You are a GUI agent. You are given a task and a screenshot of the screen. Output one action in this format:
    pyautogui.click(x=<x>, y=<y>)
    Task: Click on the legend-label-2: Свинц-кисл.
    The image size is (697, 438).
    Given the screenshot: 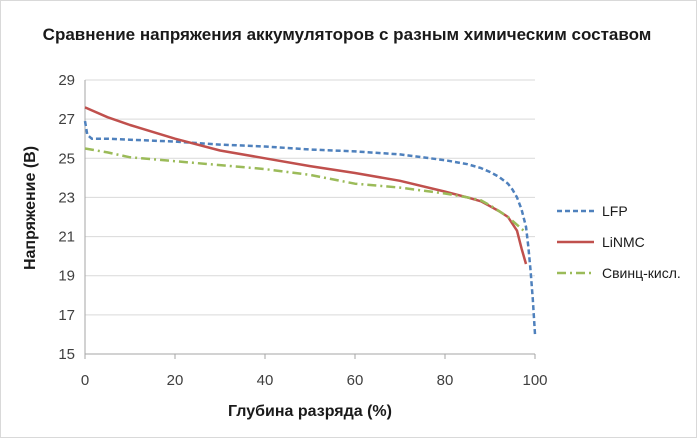 What is the action you would take?
    pyautogui.click(x=641, y=273)
    